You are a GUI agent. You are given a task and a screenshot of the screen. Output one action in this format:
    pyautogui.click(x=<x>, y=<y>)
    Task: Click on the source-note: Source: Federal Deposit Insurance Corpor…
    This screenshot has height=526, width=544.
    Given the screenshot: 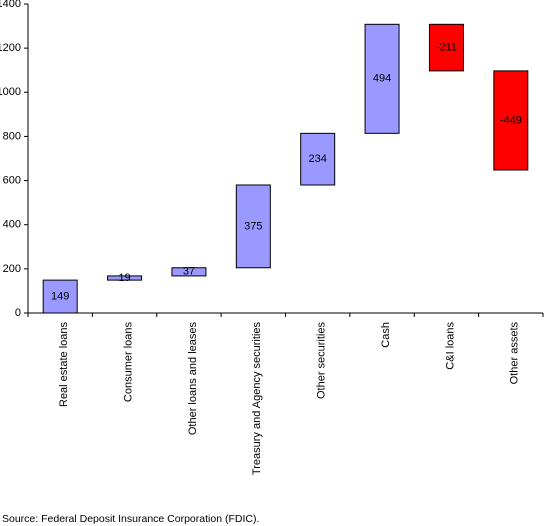 What is the action you would take?
    pyautogui.click(x=130, y=519)
    